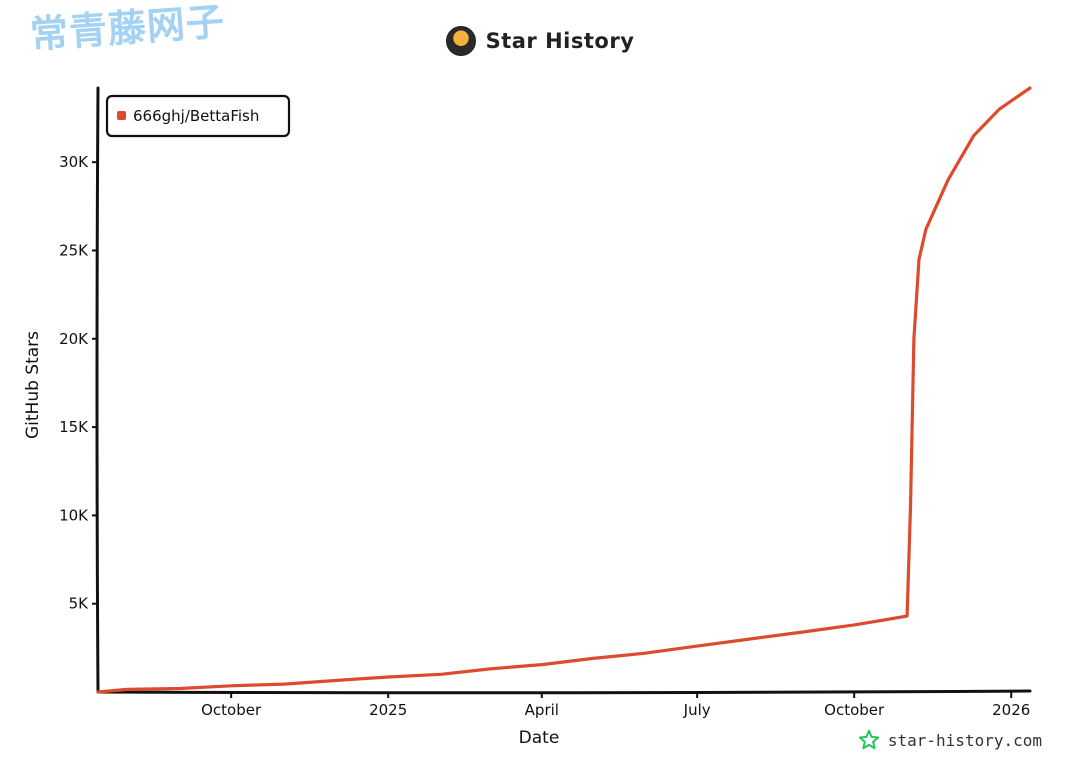  Describe the element at coordinates (564, 692) in the screenshot. I see `x-axis` at that location.